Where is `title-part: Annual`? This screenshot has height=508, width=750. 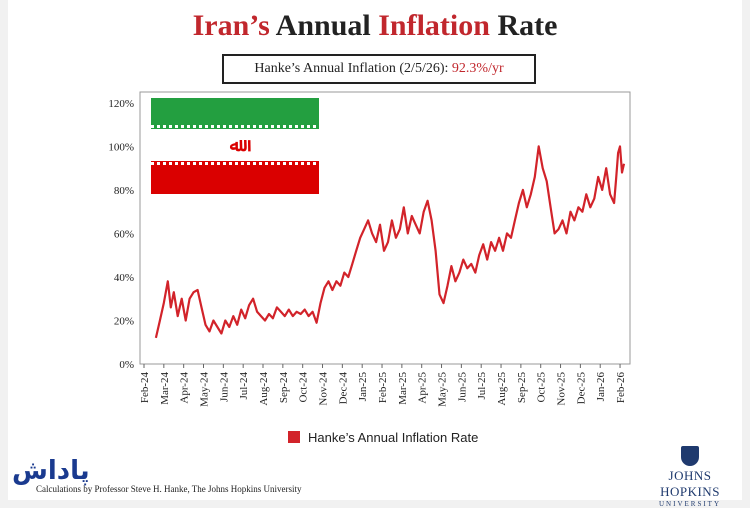
title-part: Annual is located at coordinates (323, 25).